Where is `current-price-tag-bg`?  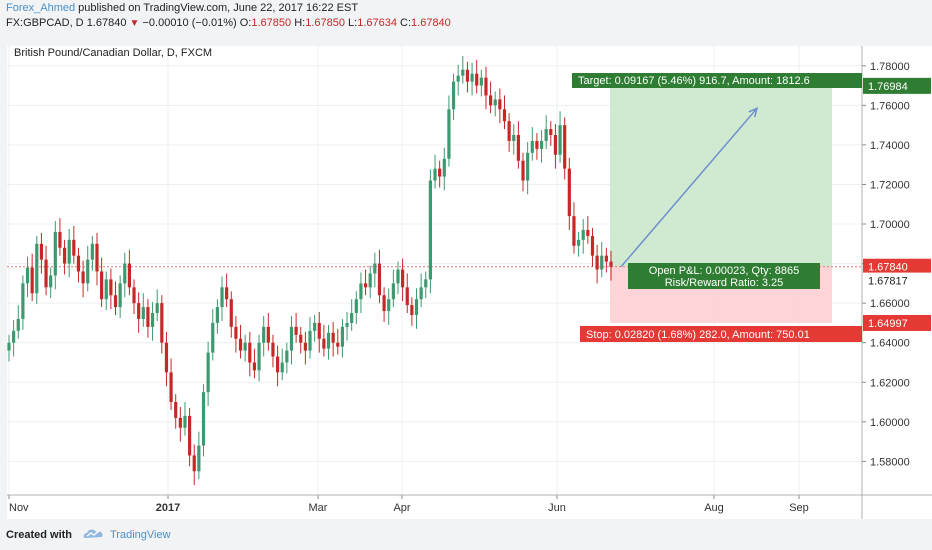 current-price-tag-bg is located at coordinates (897, 280).